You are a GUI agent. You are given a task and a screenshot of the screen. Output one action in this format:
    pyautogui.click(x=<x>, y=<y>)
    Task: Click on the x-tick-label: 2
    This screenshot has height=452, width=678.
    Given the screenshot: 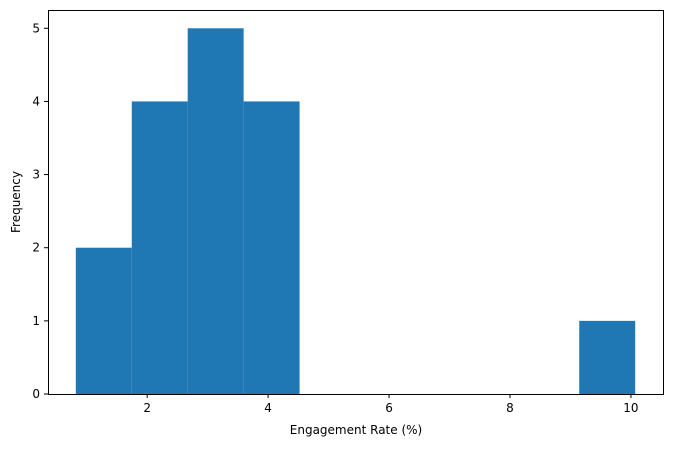 What is the action you would take?
    pyautogui.click(x=147, y=408)
    